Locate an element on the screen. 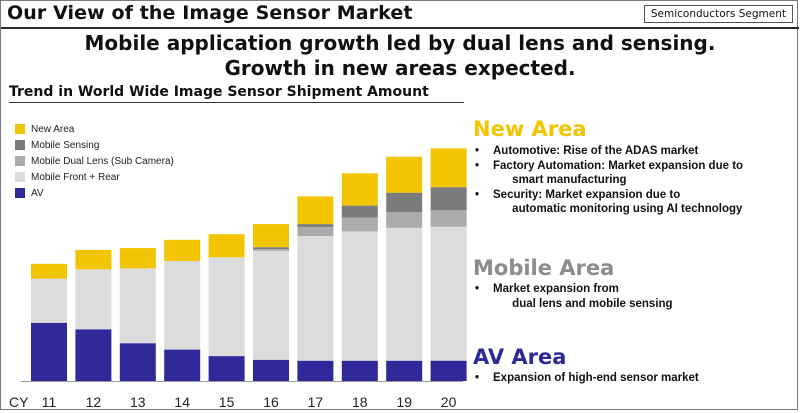  header-divider is located at coordinates (400, 28).